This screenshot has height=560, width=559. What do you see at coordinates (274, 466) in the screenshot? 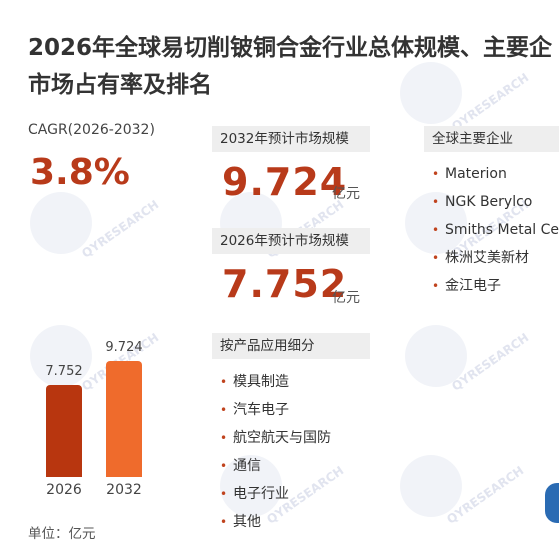
I see `list-item: • 通信` at bounding box center [274, 466].